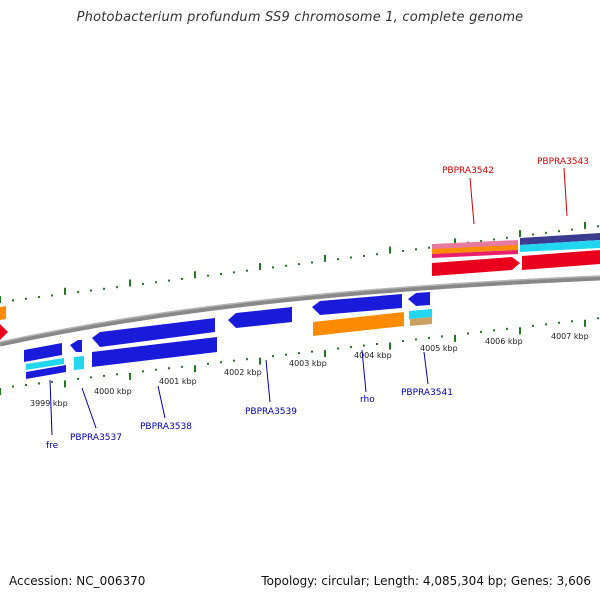 Image resolution: width=600 pixels, height=600 pixels. Describe the element at coordinates (560, 239) in the screenshot. I see `gene-PBPRA3543-navy` at that location.